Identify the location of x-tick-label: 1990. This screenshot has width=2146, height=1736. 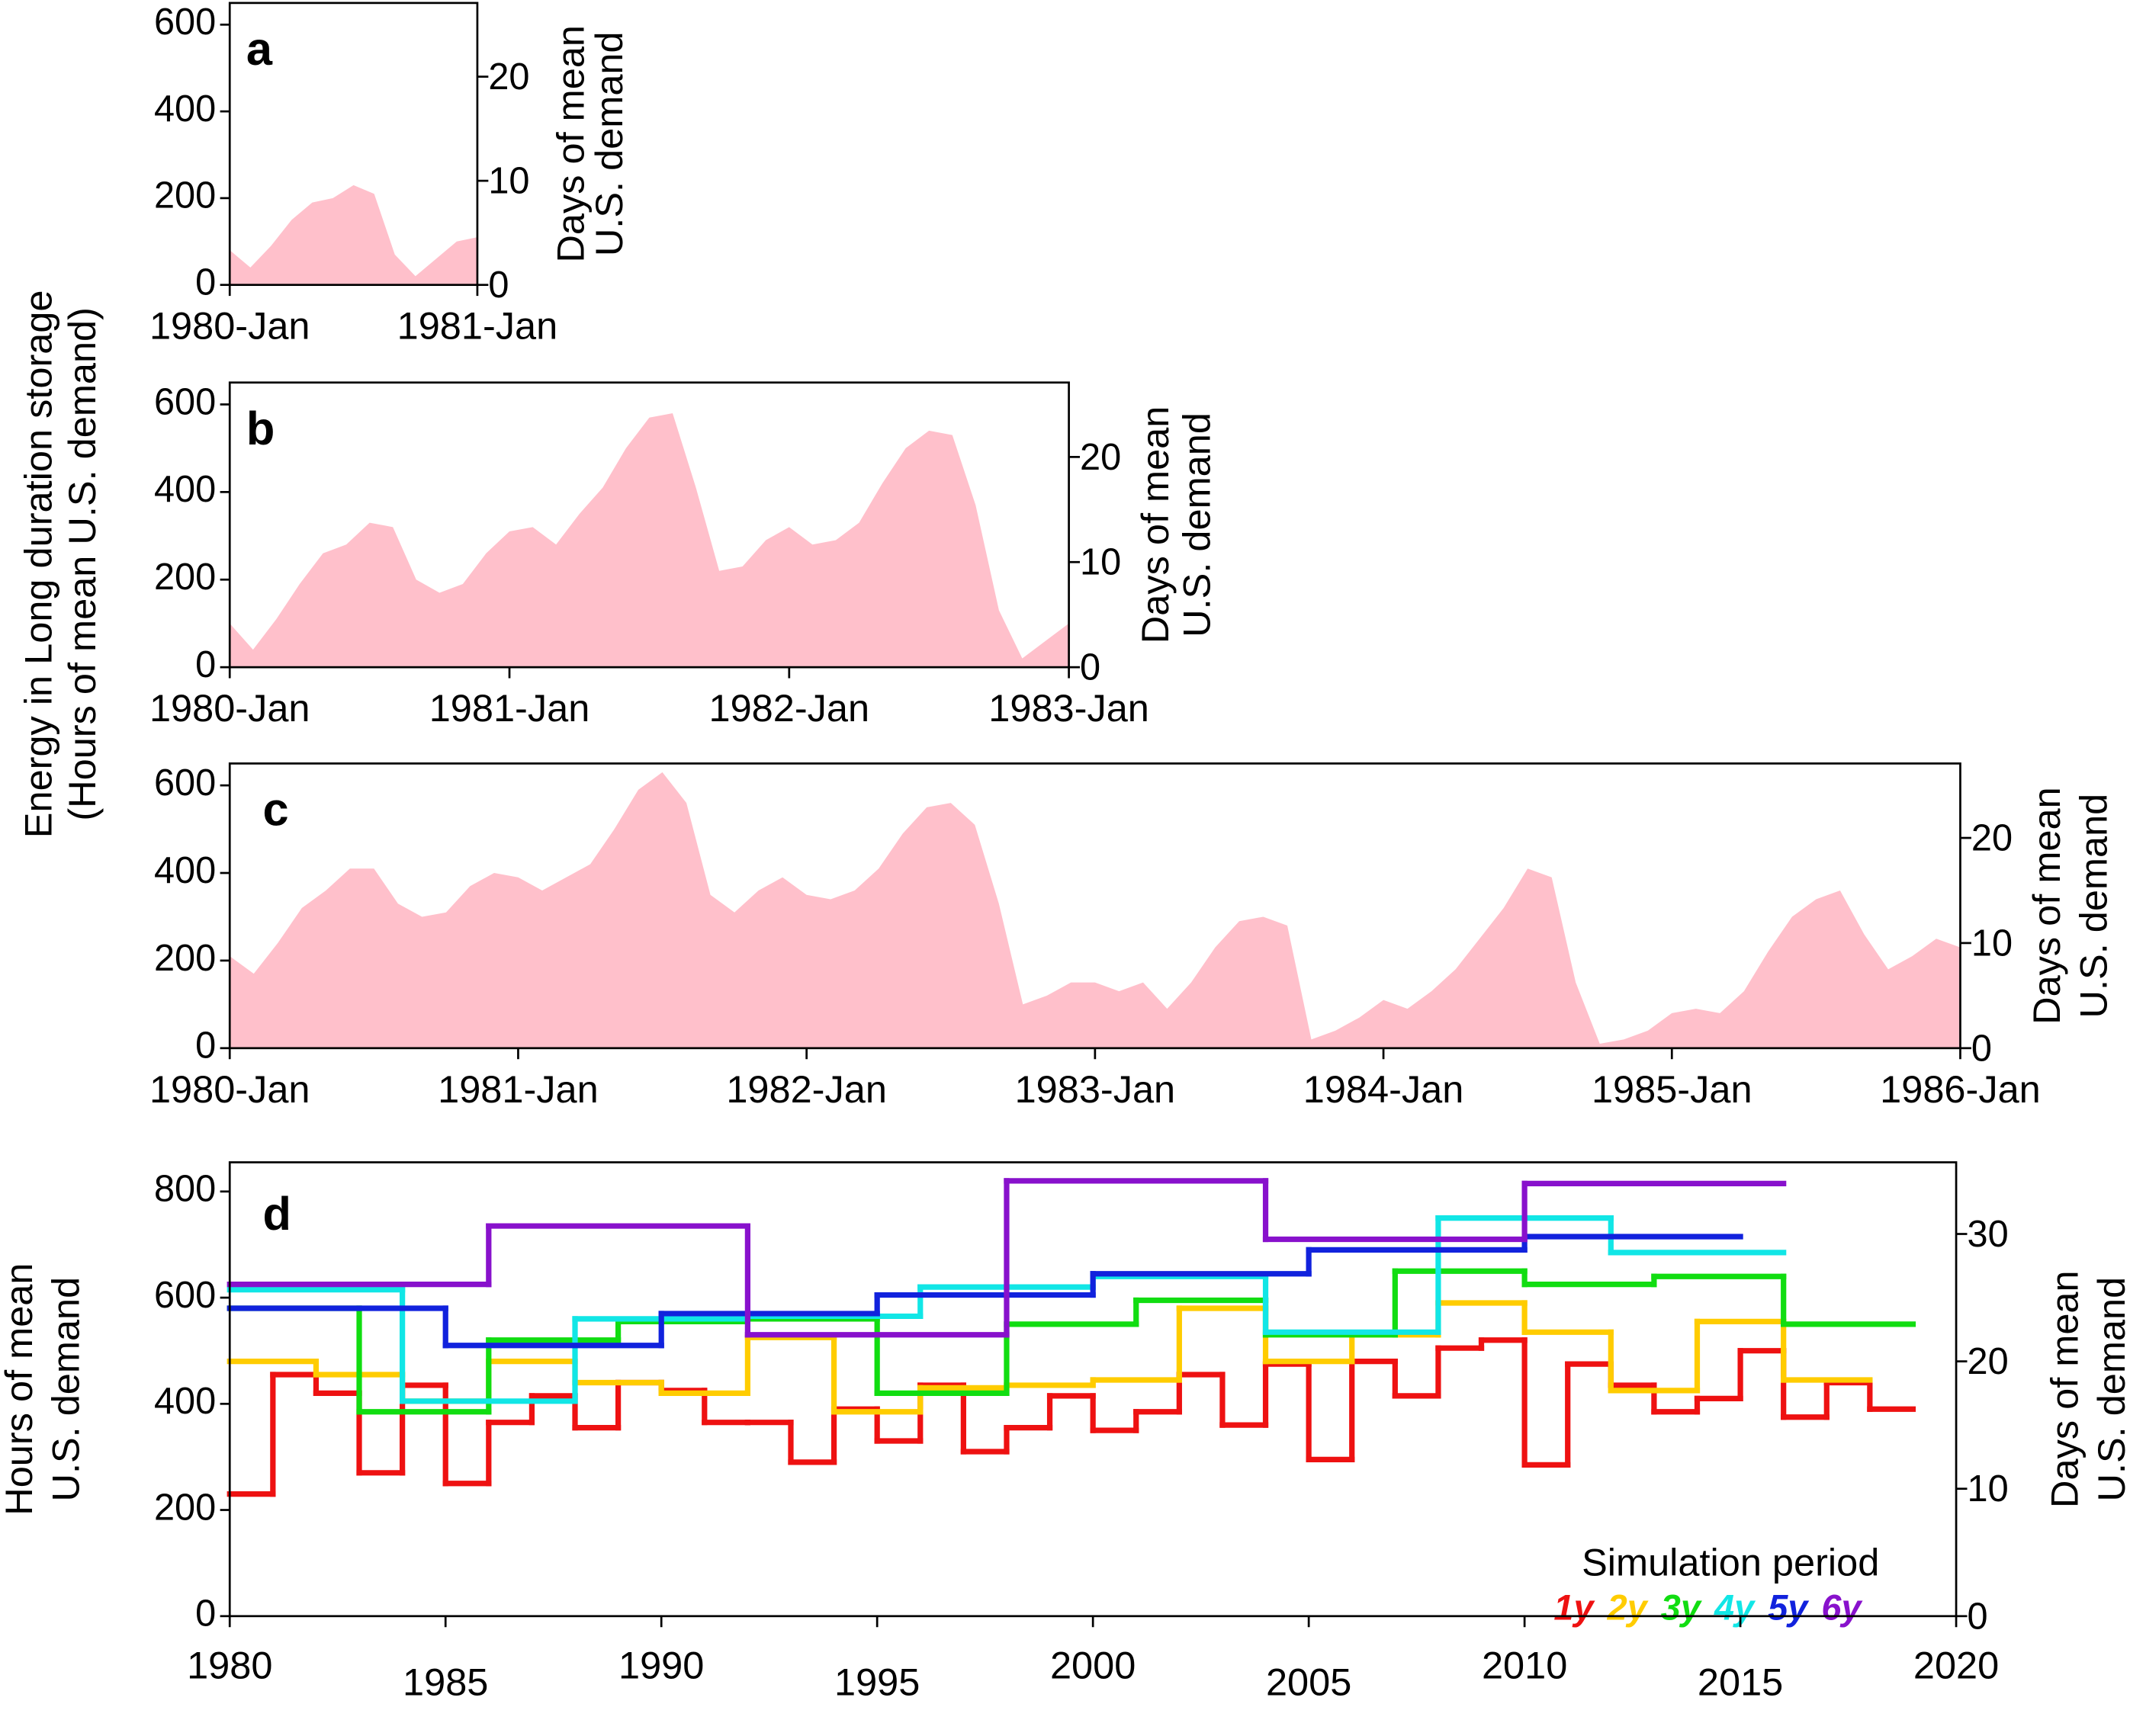
(661, 1666).